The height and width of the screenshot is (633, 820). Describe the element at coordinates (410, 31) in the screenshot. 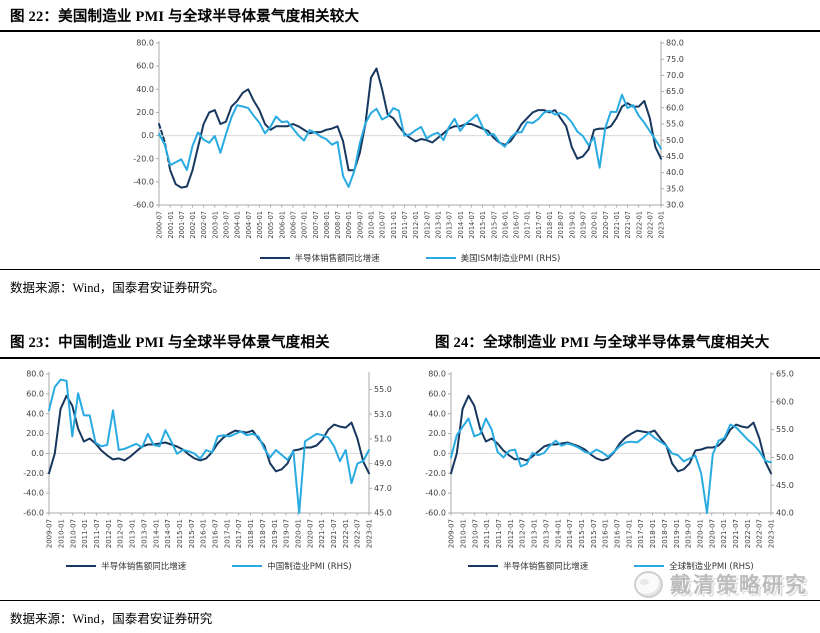

I see `title-22-underline` at that location.